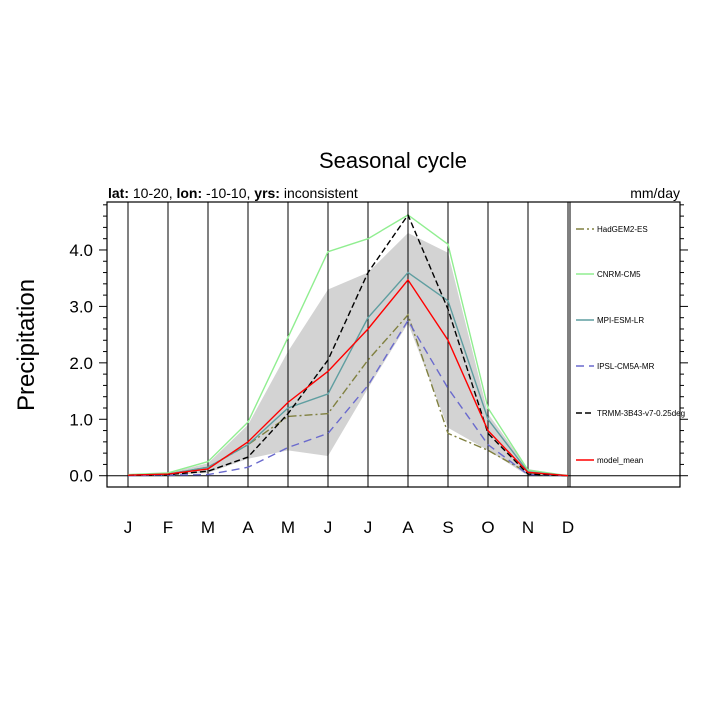 The image size is (708, 708). What do you see at coordinates (189, 193) in the screenshot?
I see `lon-label: lon:` at bounding box center [189, 193].